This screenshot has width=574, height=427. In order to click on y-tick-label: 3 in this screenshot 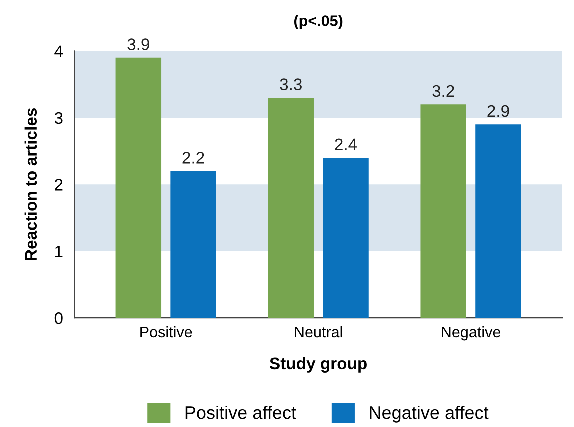, I will do `click(58, 118)`.